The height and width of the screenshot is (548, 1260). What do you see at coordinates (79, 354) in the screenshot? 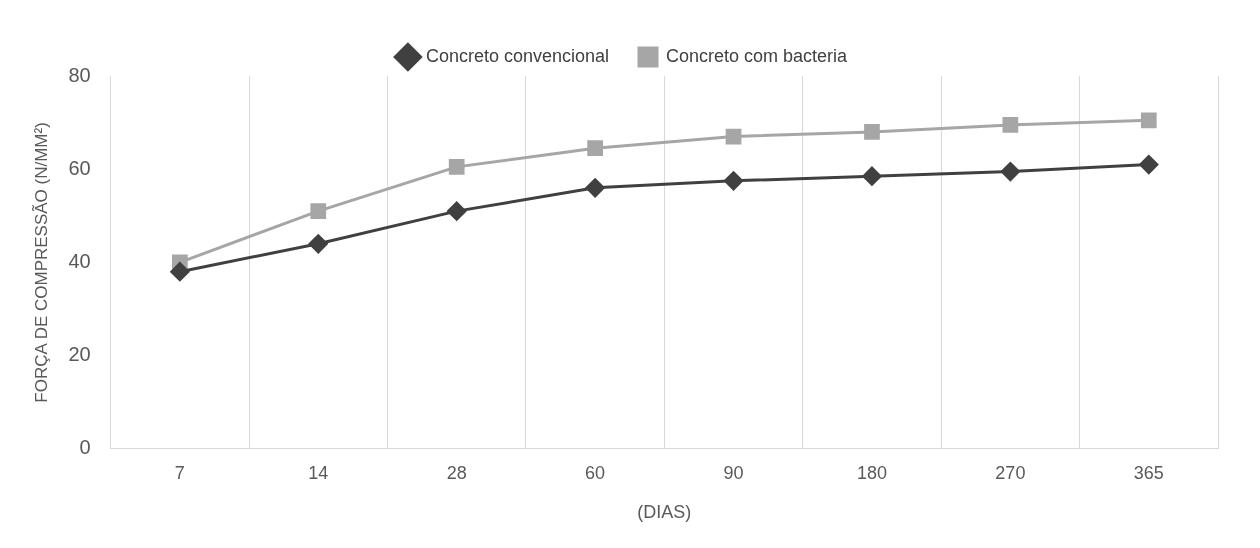
I see `y-tick-label: 20` at bounding box center [79, 354].